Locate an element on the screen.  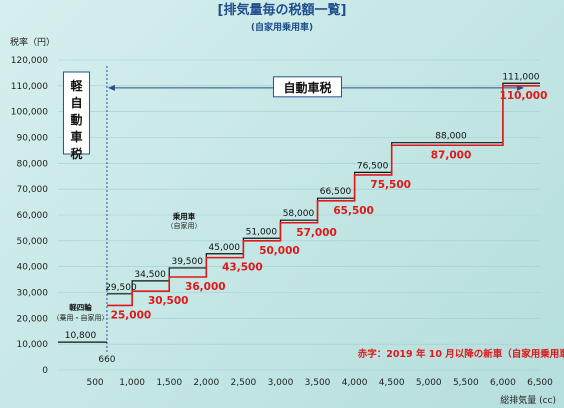
kei-box-char: 動 is located at coordinates (76, 119).